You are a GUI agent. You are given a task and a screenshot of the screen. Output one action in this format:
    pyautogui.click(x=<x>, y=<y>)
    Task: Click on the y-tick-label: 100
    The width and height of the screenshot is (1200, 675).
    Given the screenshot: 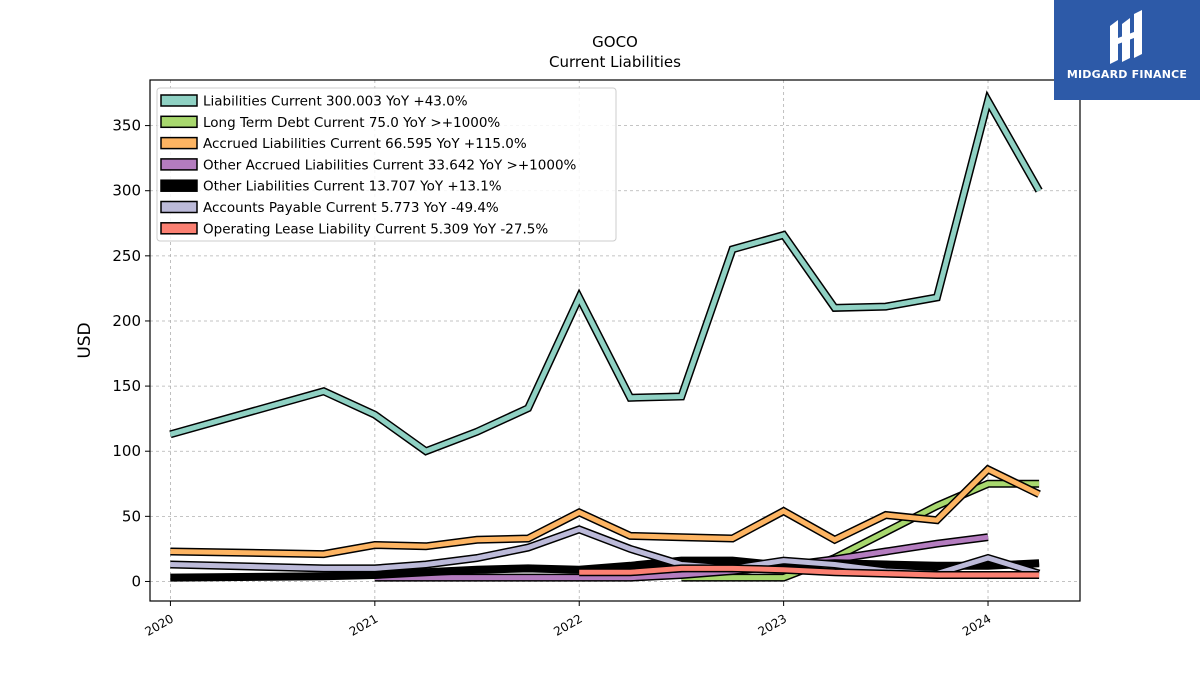 What is the action you would take?
    pyautogui.click(x=126, y=451)
    